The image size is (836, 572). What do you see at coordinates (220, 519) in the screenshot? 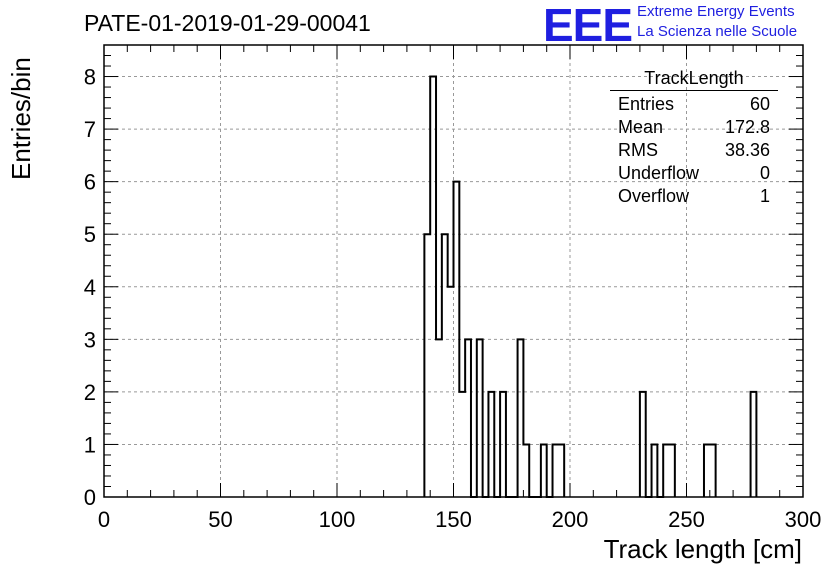
I see `x-tick-label: 50` at bounding box center [220, 519].